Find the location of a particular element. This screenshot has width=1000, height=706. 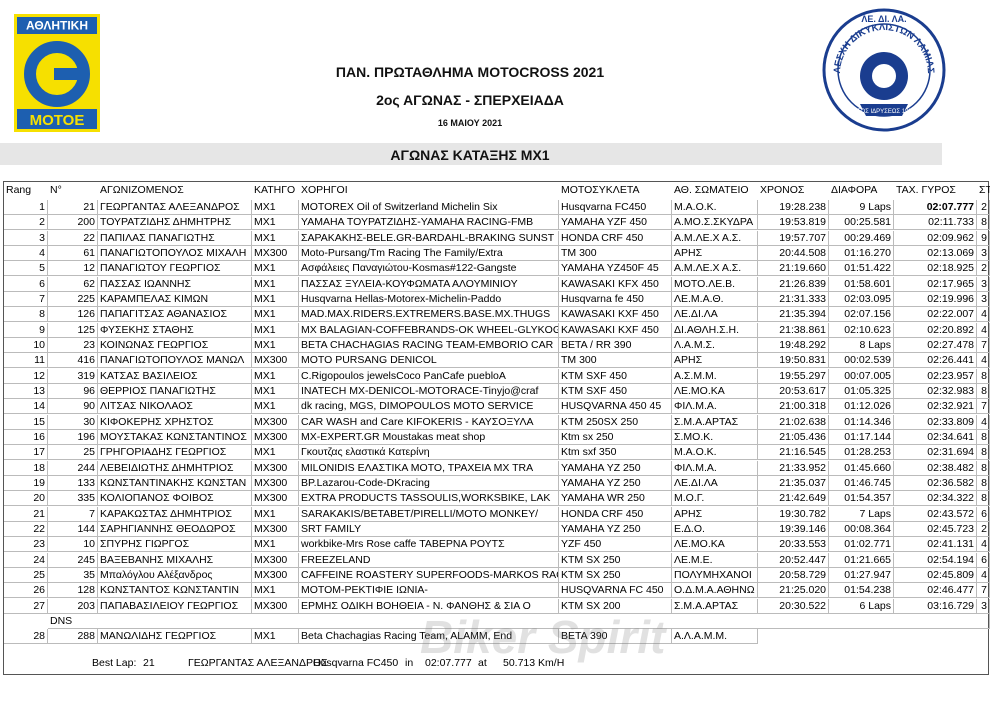

table-cell: ΛΕ.Μ.Α.Θ. is located at coordinates (715, 299).